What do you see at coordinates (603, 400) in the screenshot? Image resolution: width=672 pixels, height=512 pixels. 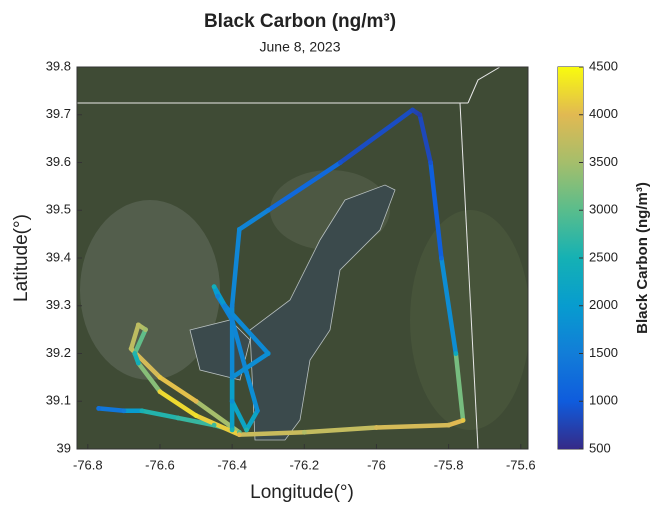 I see `colorbar-tick-label: 1000` at bounding box center [603, 400].